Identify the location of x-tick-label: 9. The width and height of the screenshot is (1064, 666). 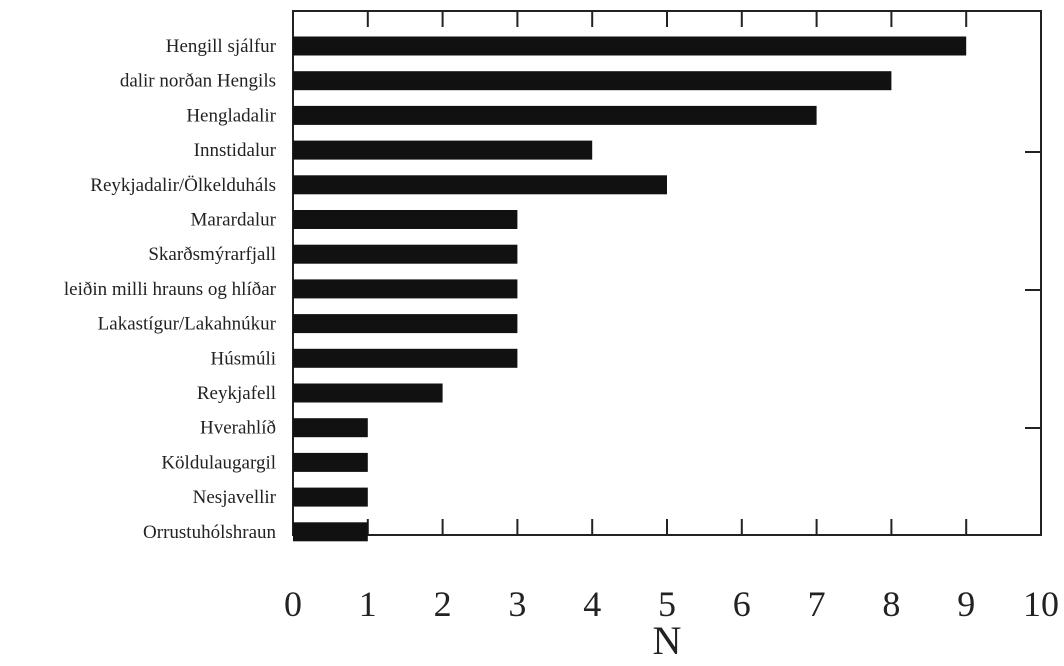
(966, 604).